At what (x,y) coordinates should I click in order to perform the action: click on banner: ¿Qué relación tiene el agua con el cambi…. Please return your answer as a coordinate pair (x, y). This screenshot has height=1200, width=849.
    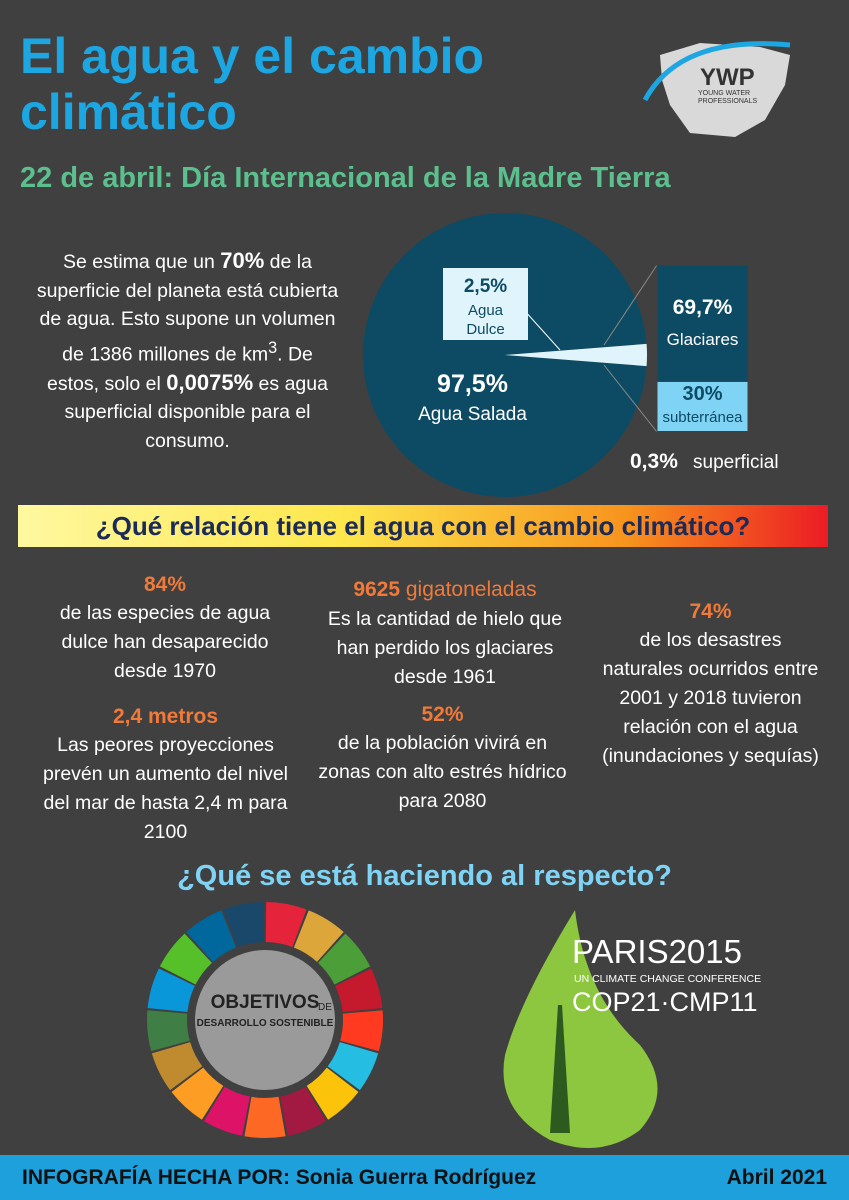
    Looking at the image, I should click on (423, 526).